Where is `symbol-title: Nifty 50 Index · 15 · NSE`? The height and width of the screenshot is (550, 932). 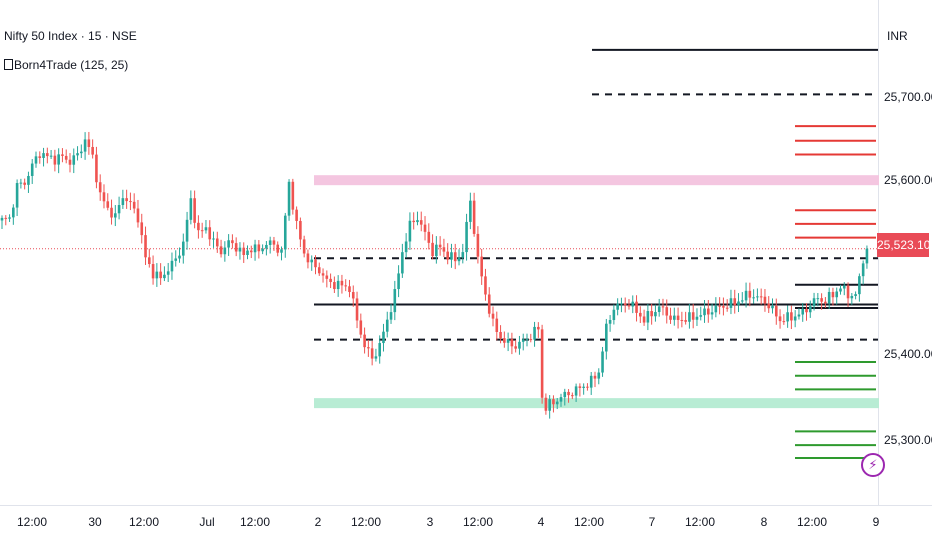 symbol-title: Nifty 50 Index · 15 · NSE is located at coordinates (70, 36).